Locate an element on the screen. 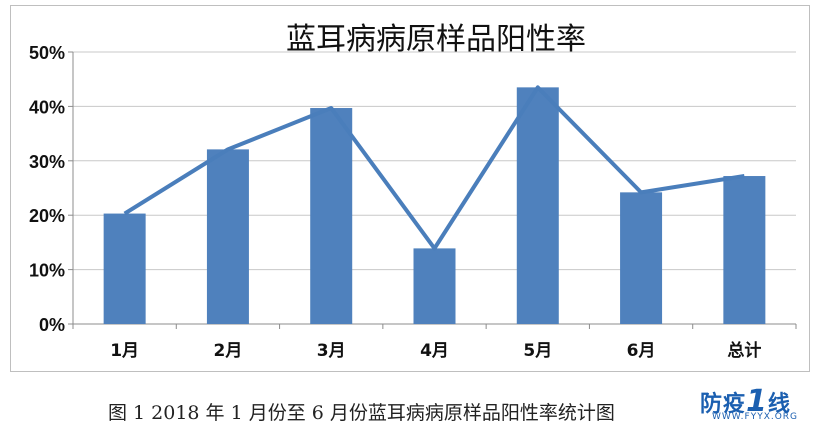 The height and width of the screenshot is (429, 821). x-tick-label: 2月 is located at coordinates (228, 351).